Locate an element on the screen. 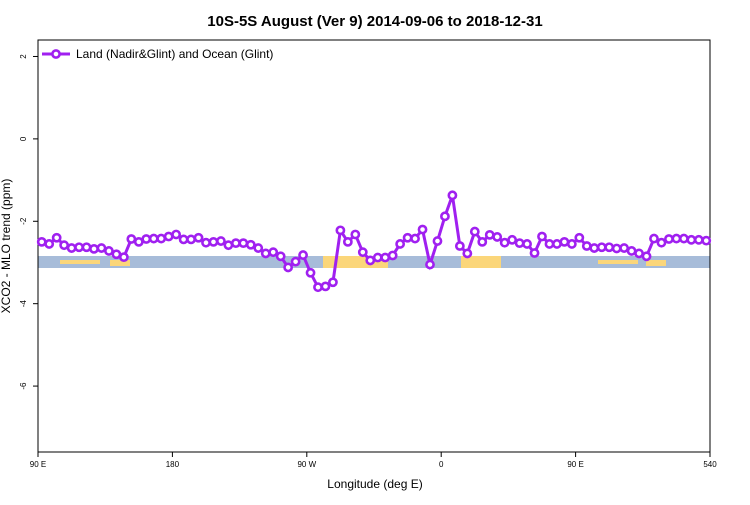 The height and width of the screenshot is (505, 750). x-tick-label: 0 is located at coordinates (441, 464).